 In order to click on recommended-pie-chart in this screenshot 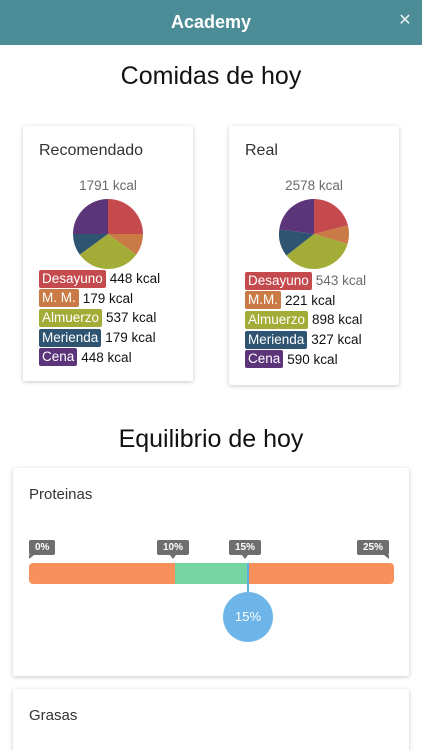, I will do `click(108, 234)`.